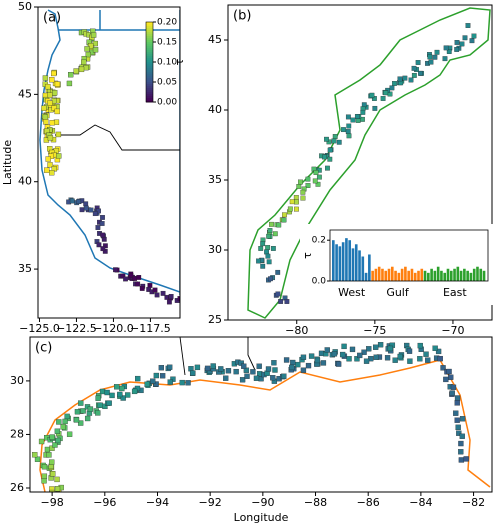  What do you see at coordinates (409, 255) in the screenshot?
I see `inset-frame` at bounding box center [409, 255].